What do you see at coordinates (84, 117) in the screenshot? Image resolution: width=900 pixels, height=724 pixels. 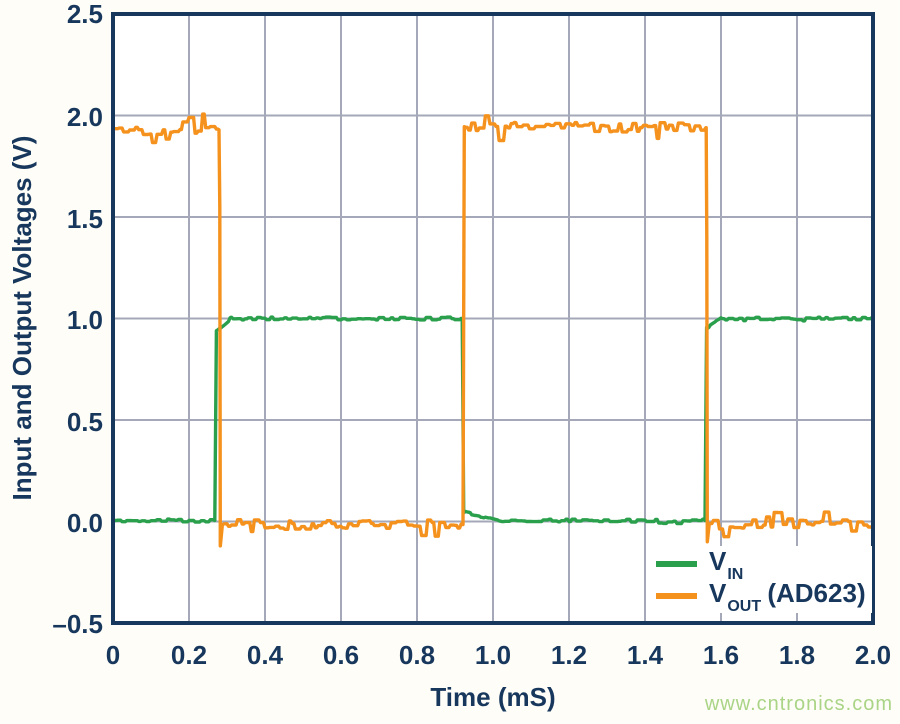 I see `y-tick-label: 2.0` at bounding box center [84, 117].